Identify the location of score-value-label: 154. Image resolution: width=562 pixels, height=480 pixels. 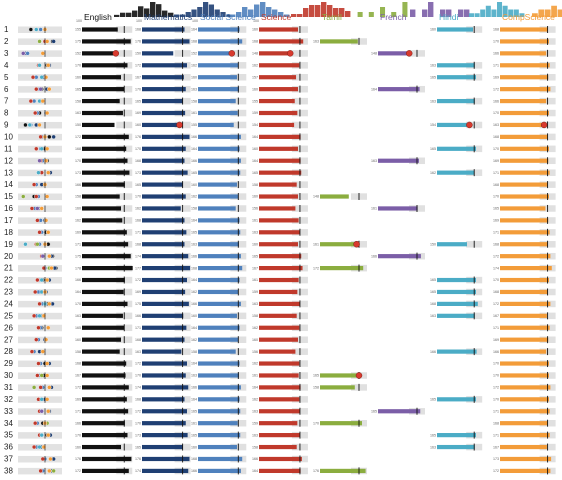
(433, 125).